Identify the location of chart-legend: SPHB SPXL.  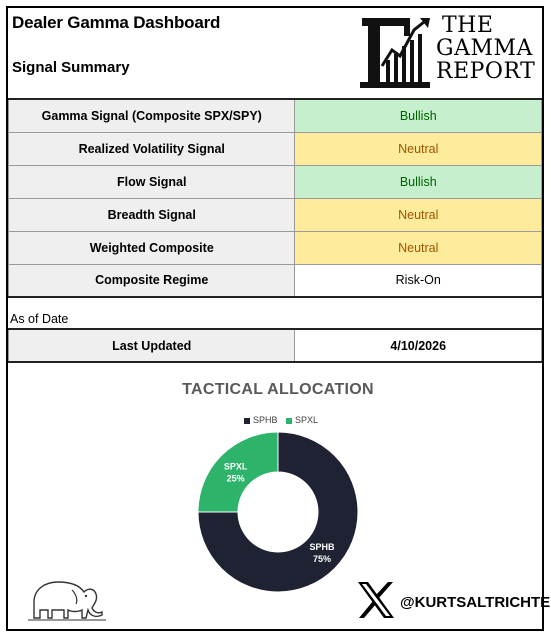
(278, 420).